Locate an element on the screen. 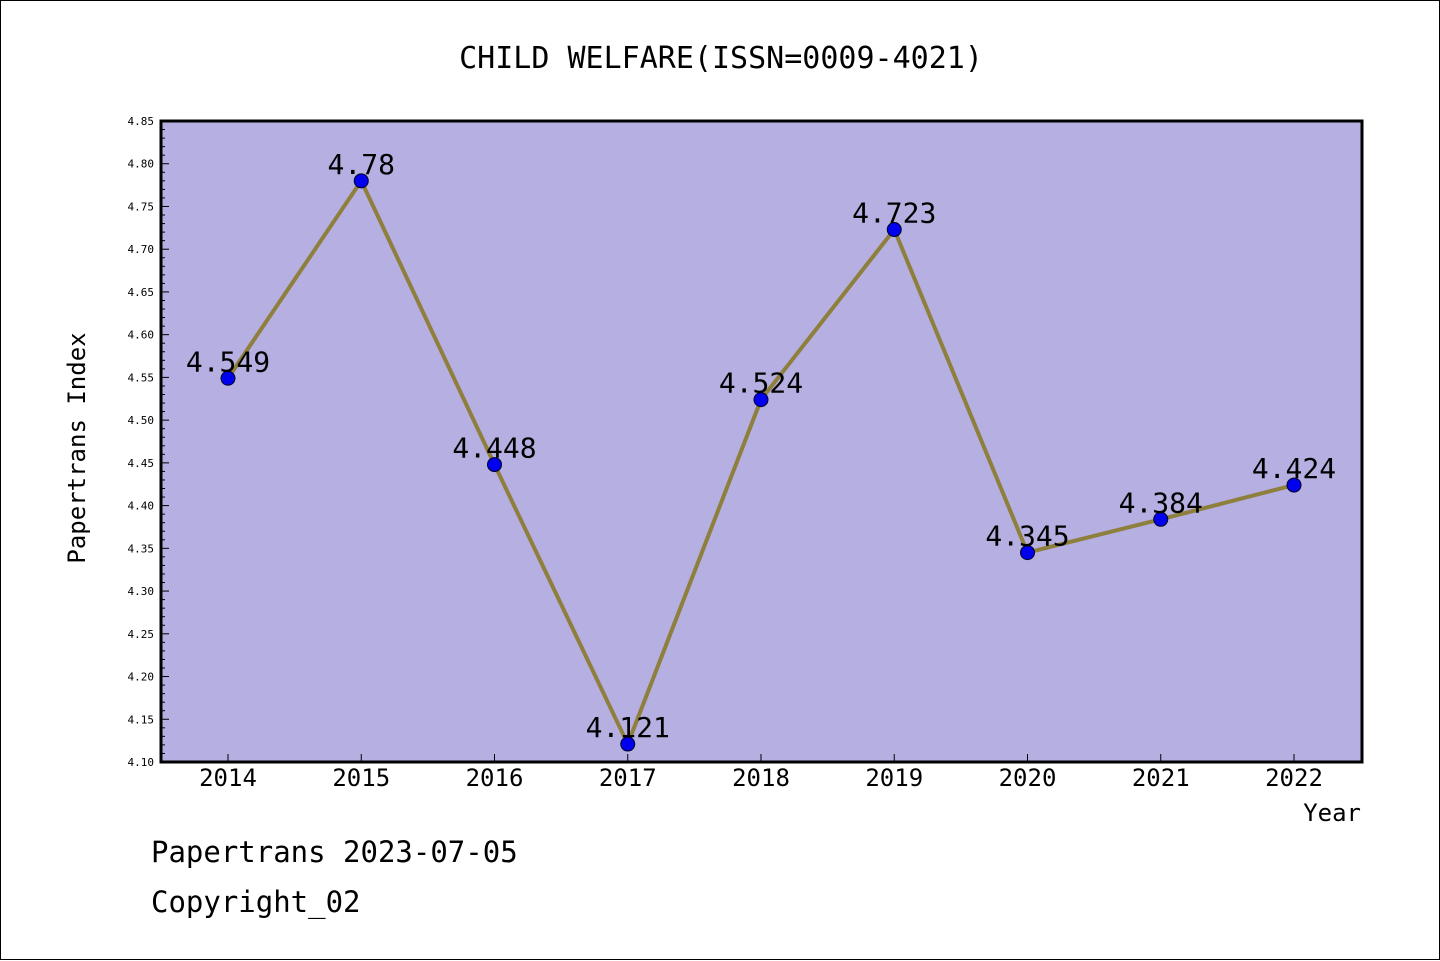  y-tick-label: 4.25 is located at coordinates (141, 634).